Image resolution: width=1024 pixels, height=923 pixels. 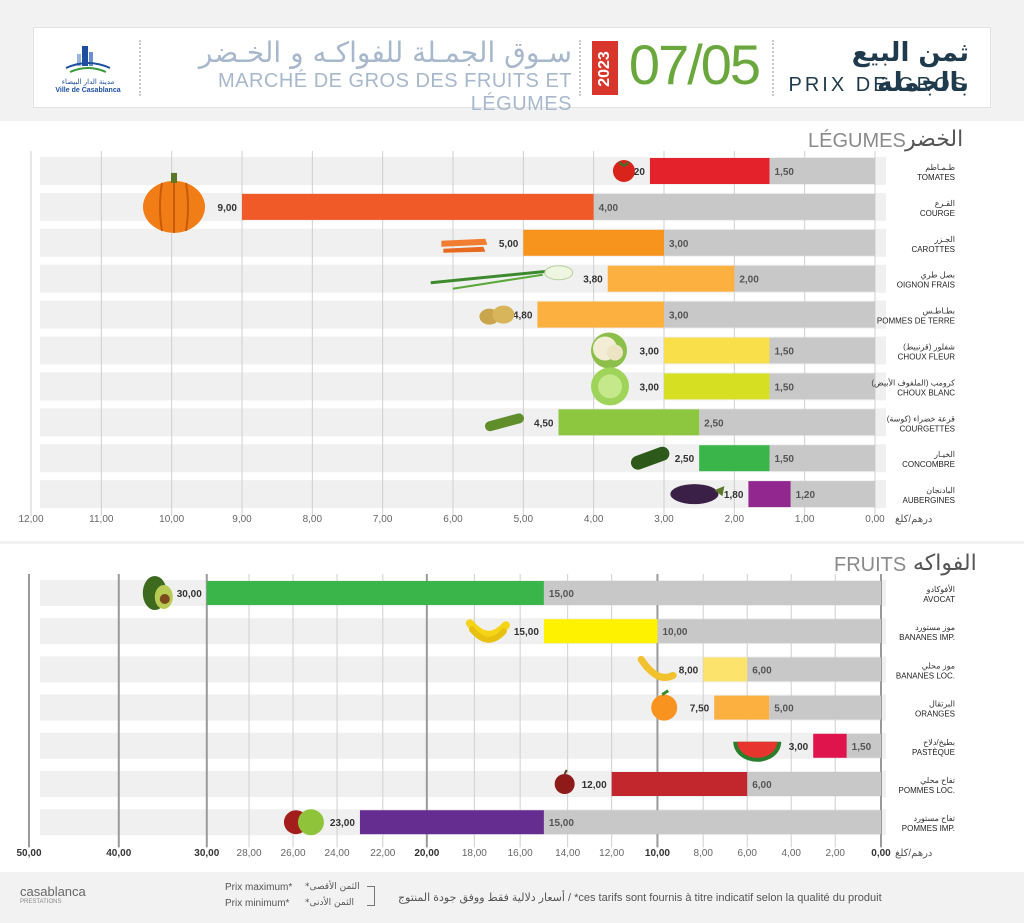 What do you see at coordinates (605, 68) in the screenshot?
I see `year-badge: 2023` at bounding box center [605, 68].